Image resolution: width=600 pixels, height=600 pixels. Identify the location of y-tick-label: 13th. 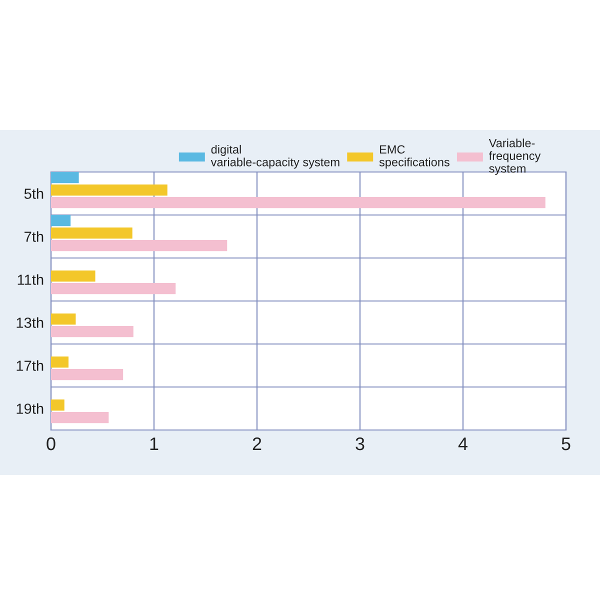
(30, 322).